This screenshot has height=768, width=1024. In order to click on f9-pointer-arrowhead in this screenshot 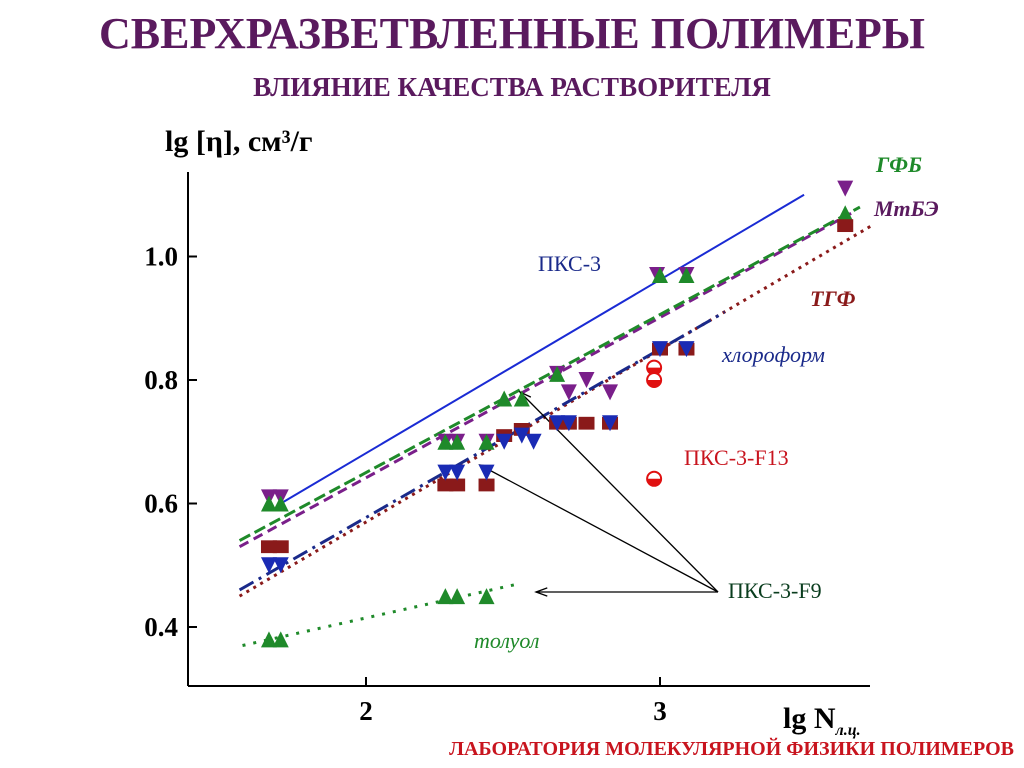, I will do `click(541, 592)`.